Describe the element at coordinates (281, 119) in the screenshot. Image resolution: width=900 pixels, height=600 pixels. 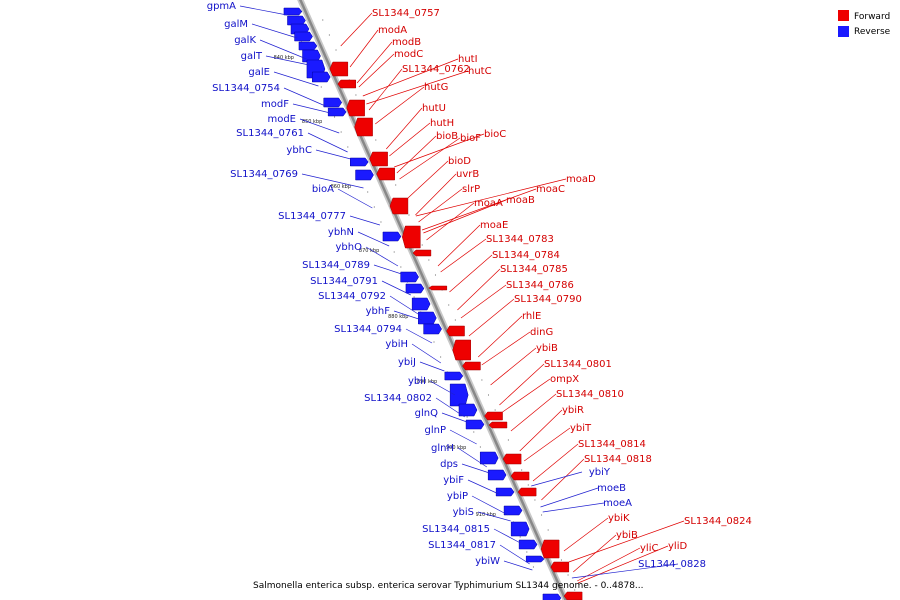
I see `reverse-gene-label: modE` at that location.